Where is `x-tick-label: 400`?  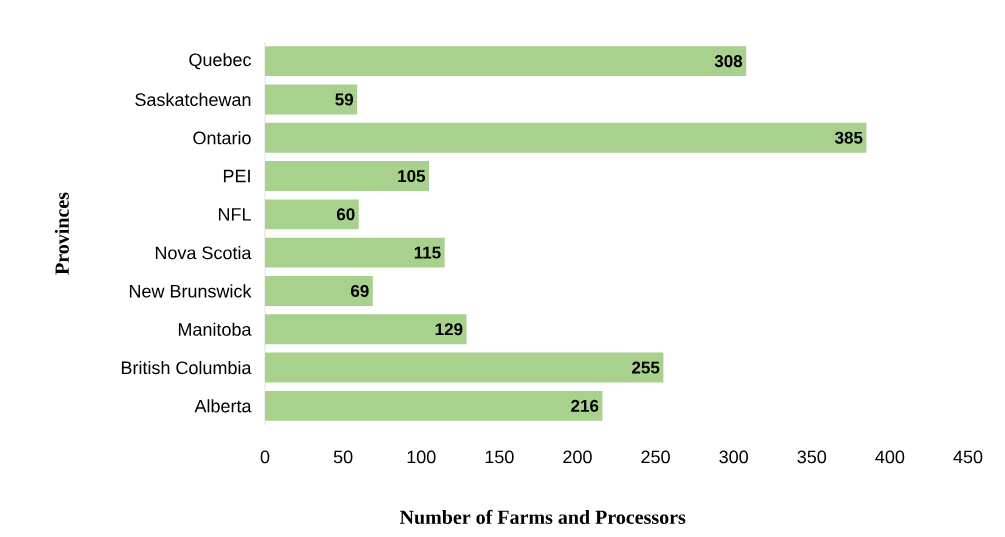
x-tick-label: 400 is located at coordinates (890, 457).